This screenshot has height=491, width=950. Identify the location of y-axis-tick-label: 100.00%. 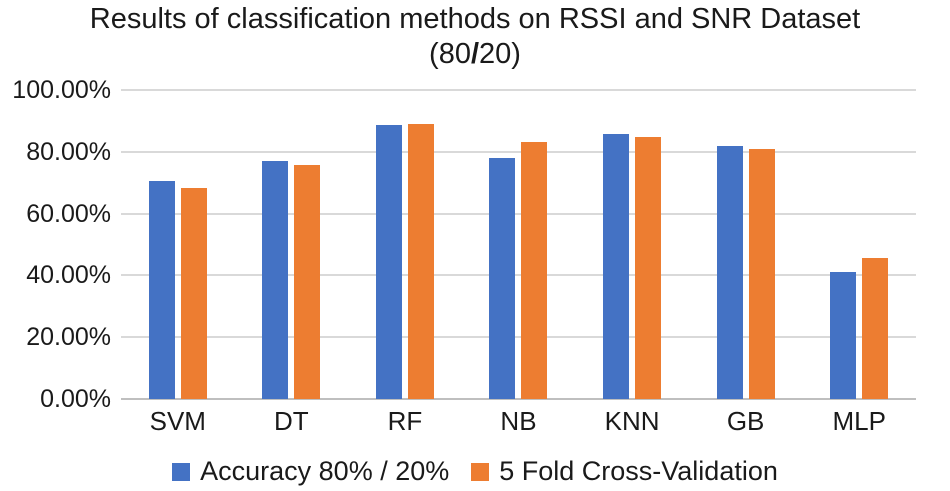
(61, 90).